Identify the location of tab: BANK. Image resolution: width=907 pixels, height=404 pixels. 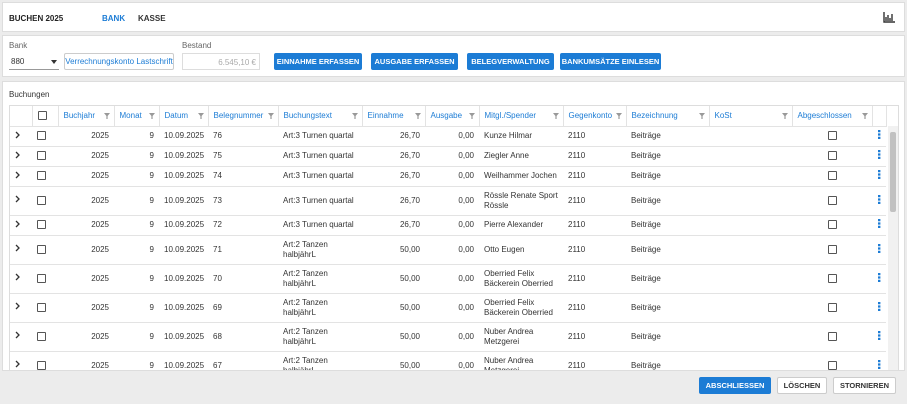
(114, 18).